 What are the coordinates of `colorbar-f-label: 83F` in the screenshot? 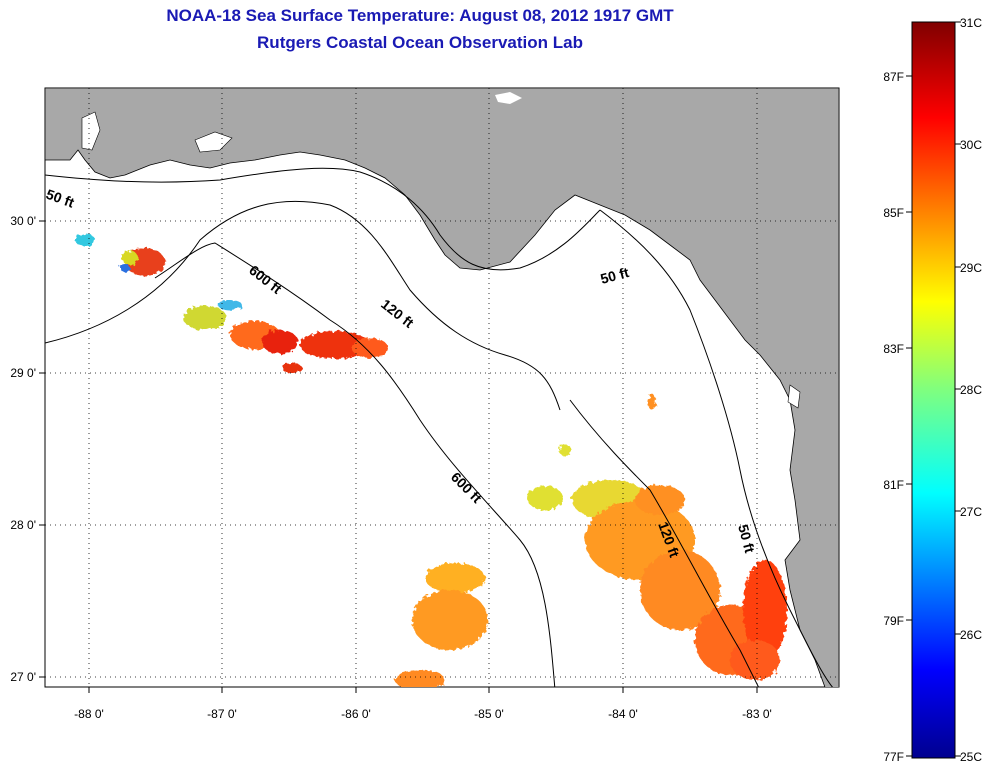 It's located at (893, 349).